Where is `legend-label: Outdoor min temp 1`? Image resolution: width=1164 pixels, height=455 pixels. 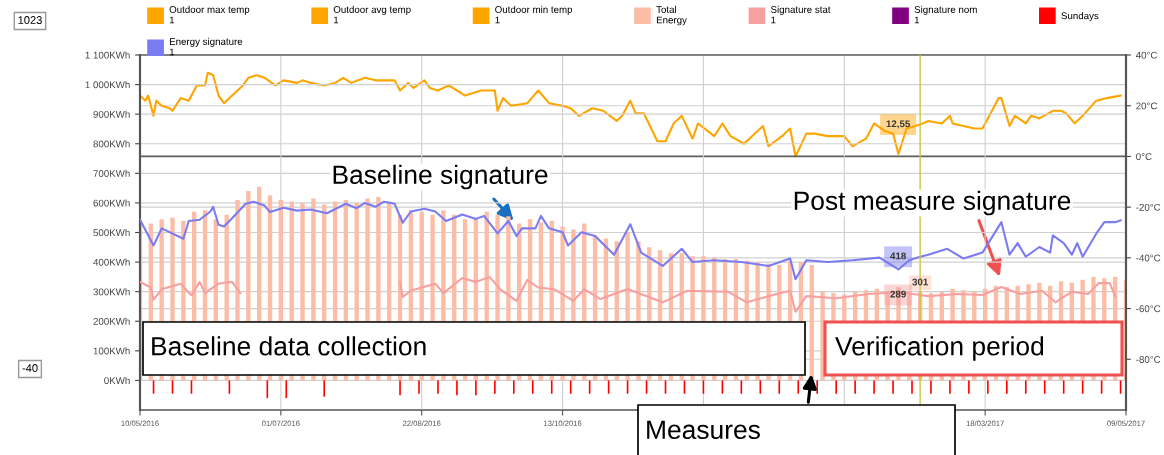 legend-label: Outdoor min temp 1 is located at coordinates (534, 14).